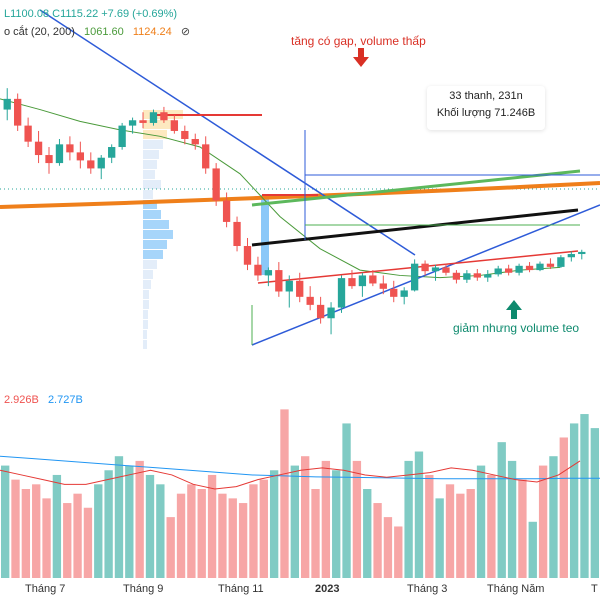 This screenshot has height=600, width=600. Describe the element at coordinates (104, 32) in the screenshot. I see `ma20-value: 1061.60` at that location.